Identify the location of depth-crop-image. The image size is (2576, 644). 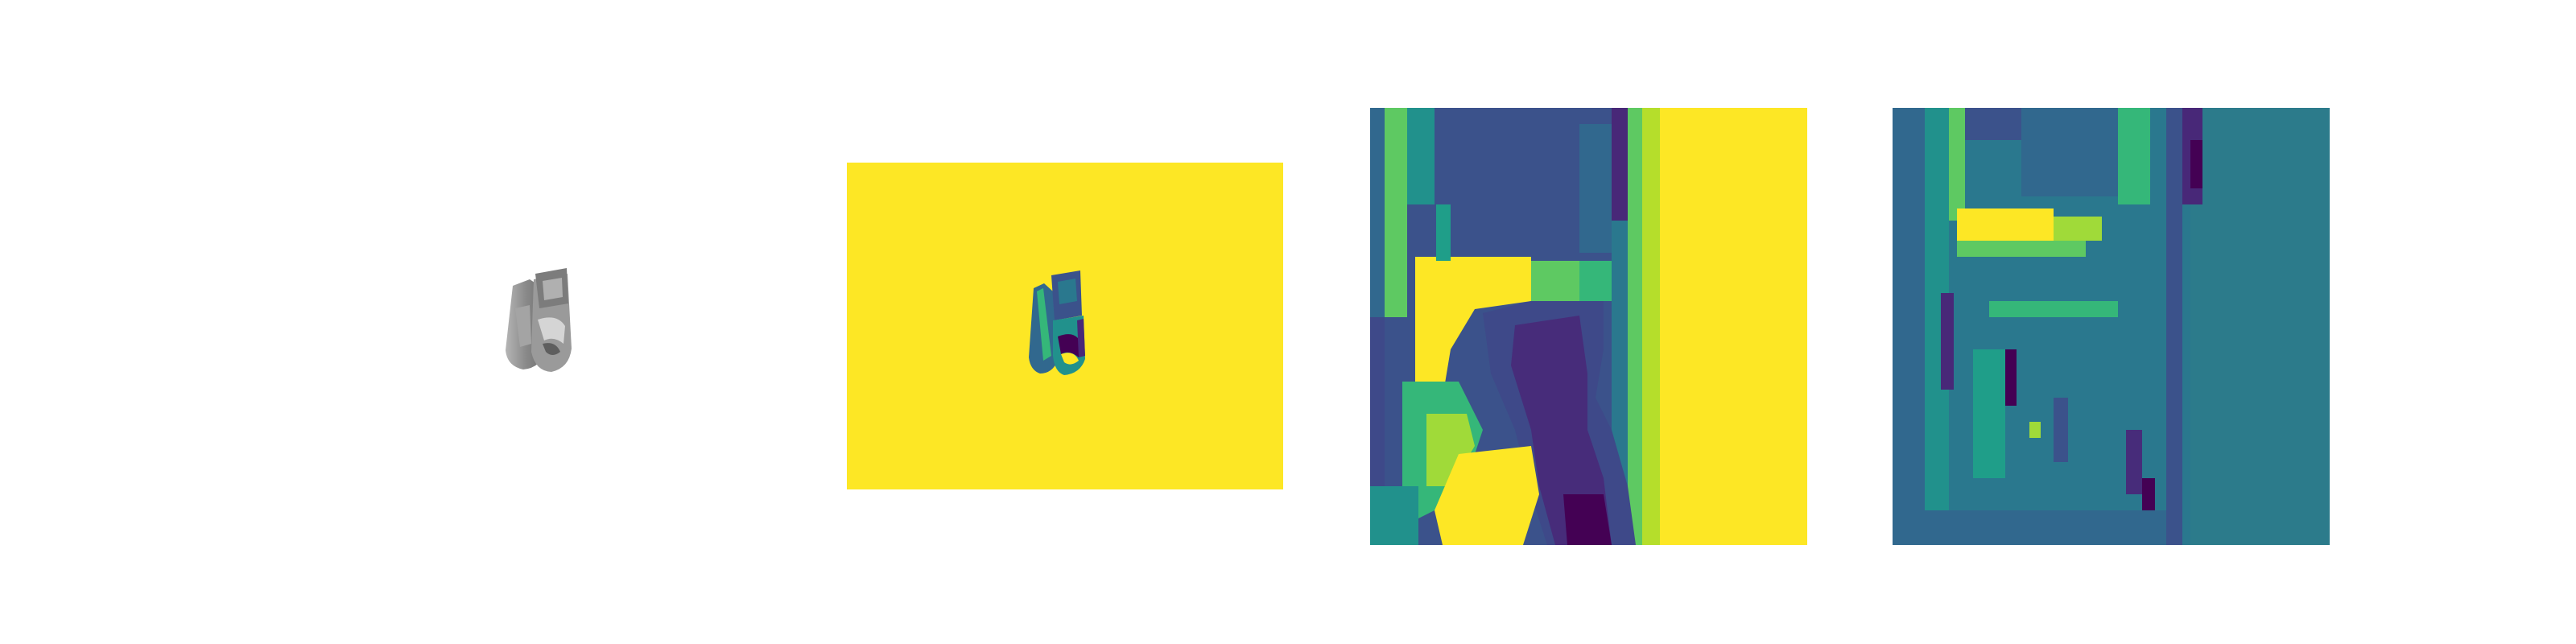
(1588, 326).